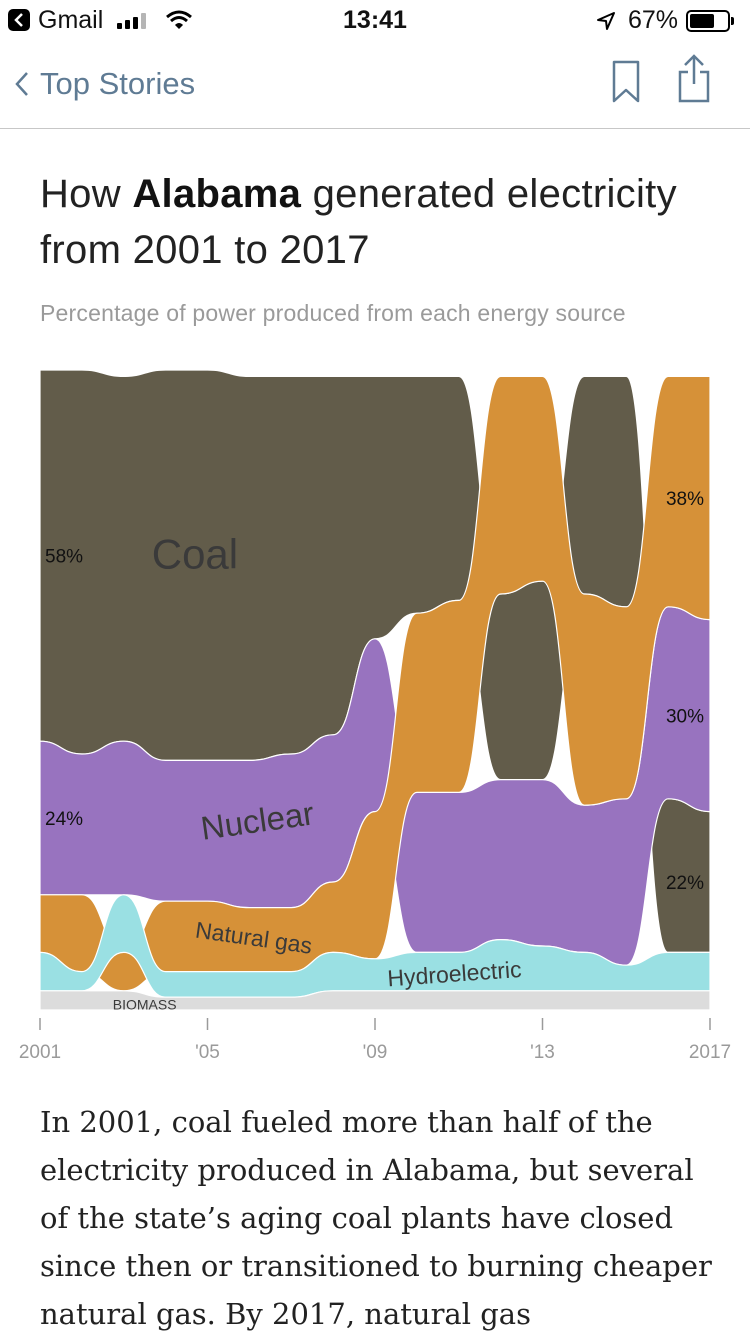 The image size is (750, 1334). Describe the element at coordinates (685, 499) in the screenshot. I see `pct-label-natural-gas-2017: 38%` at that location.